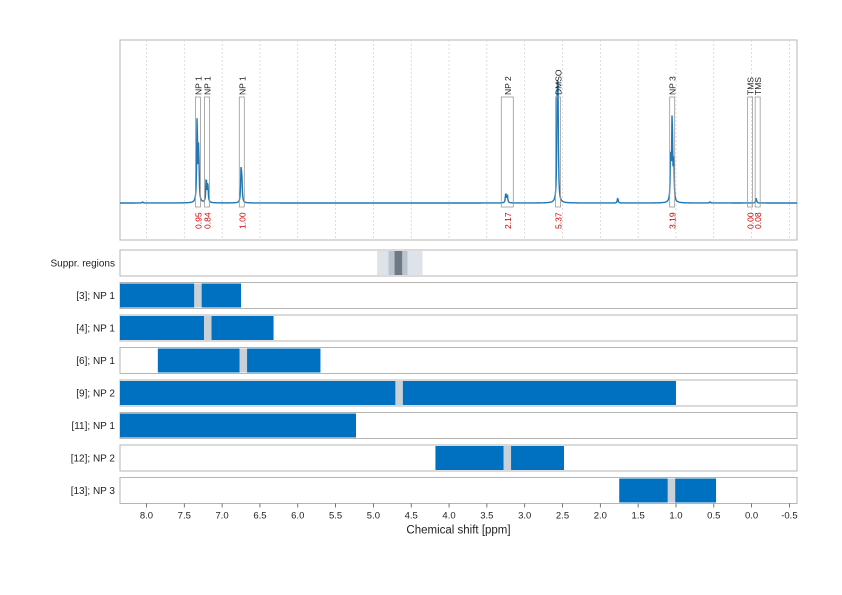 This screenshot has height=595, width=842. What do you see at coordinates (673, 85) in the screenshot?
I see `peak-label: NP 3` at bounding box center [673, 85].